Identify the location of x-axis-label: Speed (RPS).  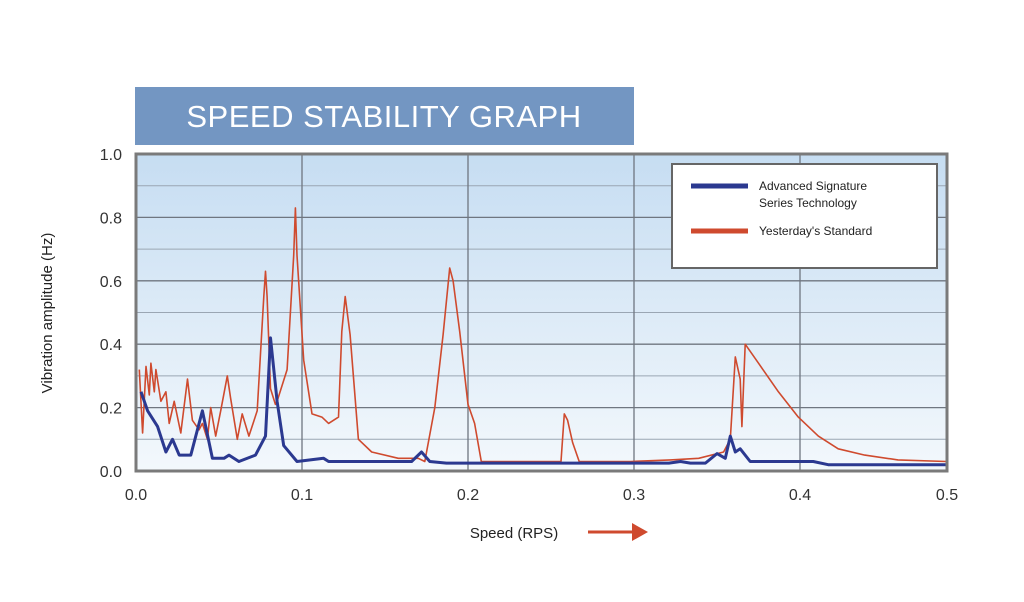
(514, 533).